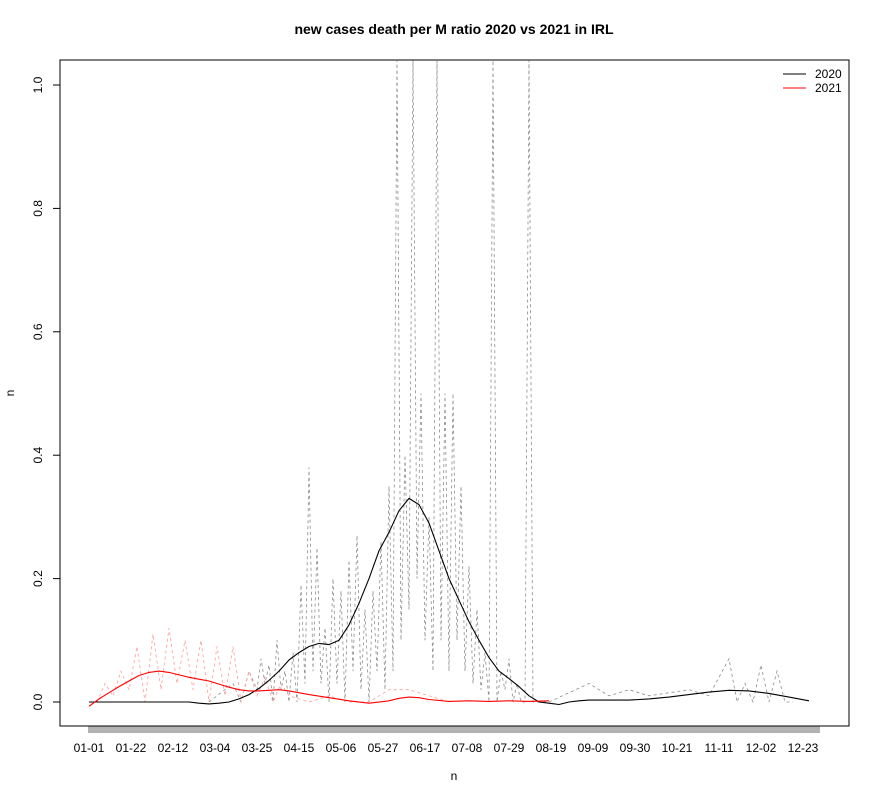 The width and height of the screenshot is (880, 800). I want to click on raw-series-2021, so click(273, 665).